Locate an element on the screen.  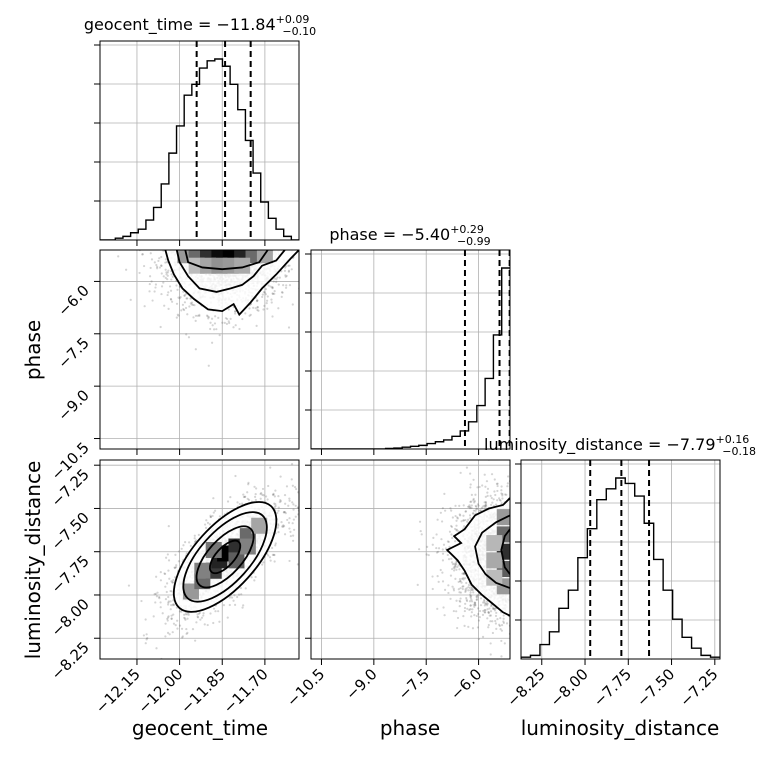
hist-line-phase is located at coordinates (410, 358).